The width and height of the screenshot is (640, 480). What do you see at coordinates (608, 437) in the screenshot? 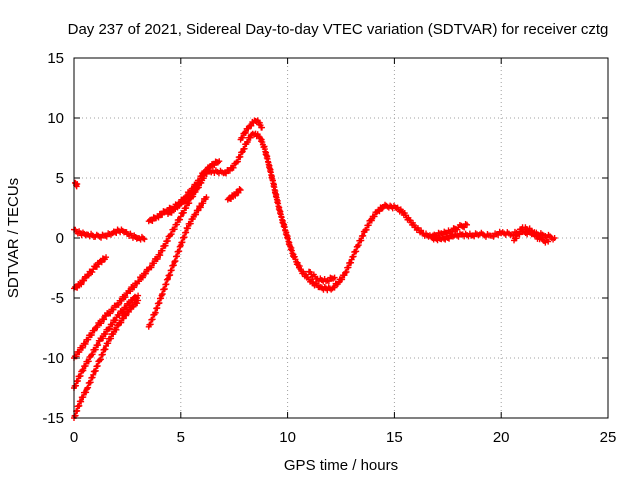
I see `x-tick-label: 25` at bounding box center [608, 437].